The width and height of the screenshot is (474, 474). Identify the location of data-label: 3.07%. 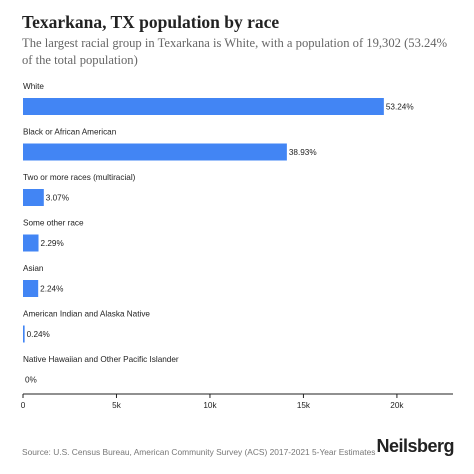
(57, 198).